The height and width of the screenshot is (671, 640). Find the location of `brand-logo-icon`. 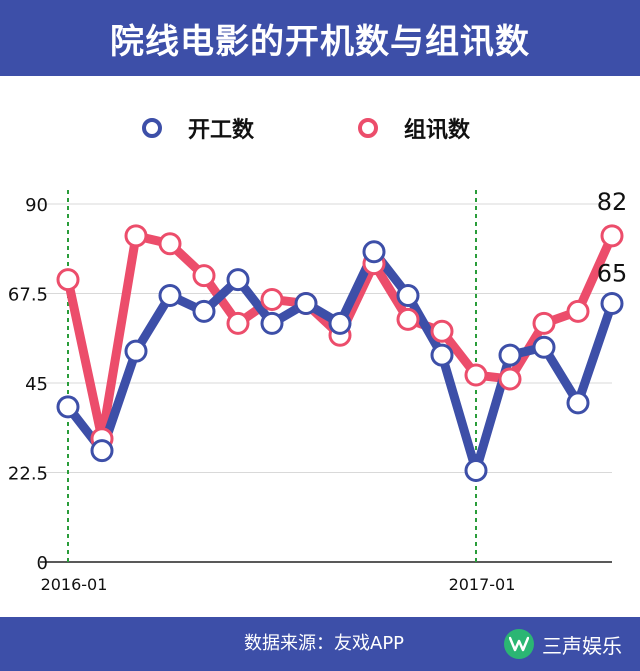

brand-logo-icon is located at coordinates (519, 644).